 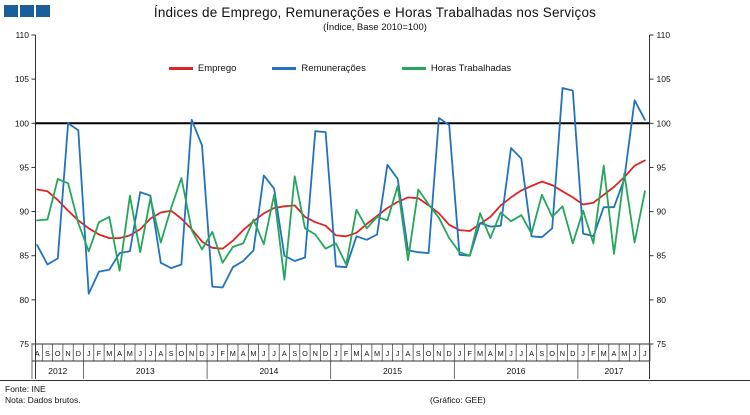 What do you see at coordinates (145, 371) in the screenshot?
I see `x-year-label: 2013` at bounding box center [145, 371].